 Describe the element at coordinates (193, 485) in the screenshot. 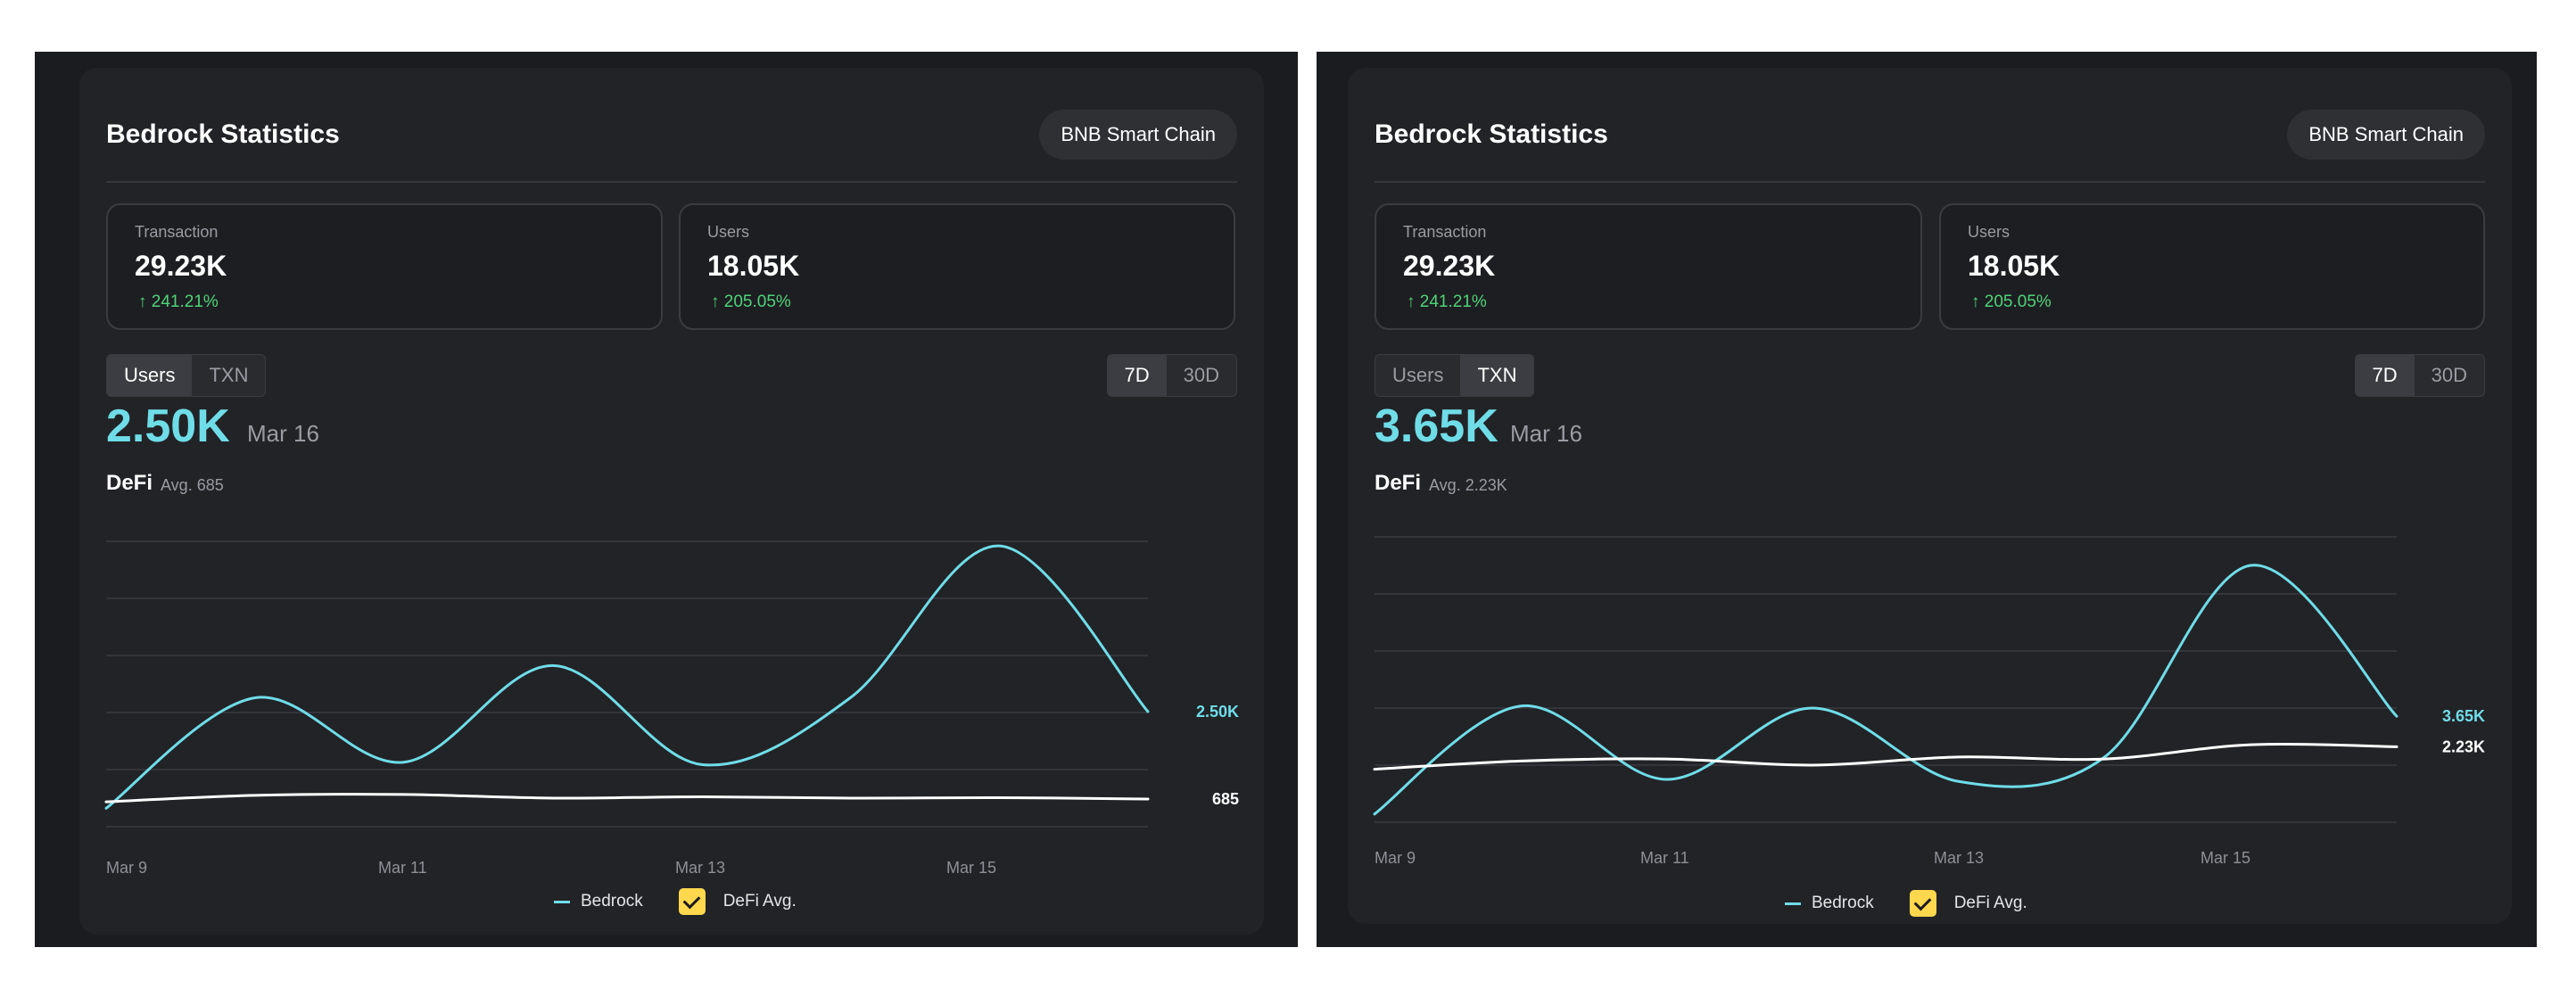

I see `average-text: Avg. 685` at that location.